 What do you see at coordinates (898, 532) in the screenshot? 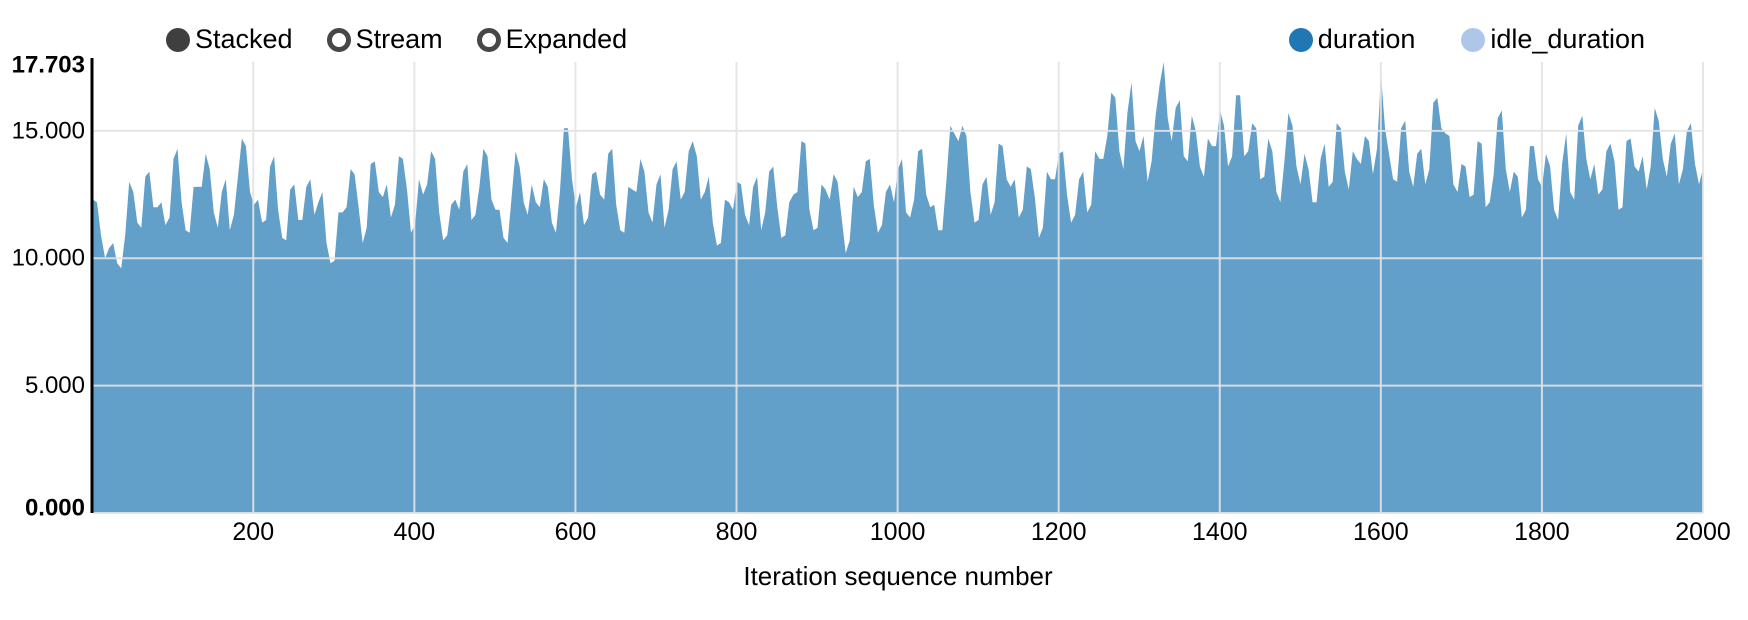
I see `x-tick-label: 1000` at bounding box center [898, 532].